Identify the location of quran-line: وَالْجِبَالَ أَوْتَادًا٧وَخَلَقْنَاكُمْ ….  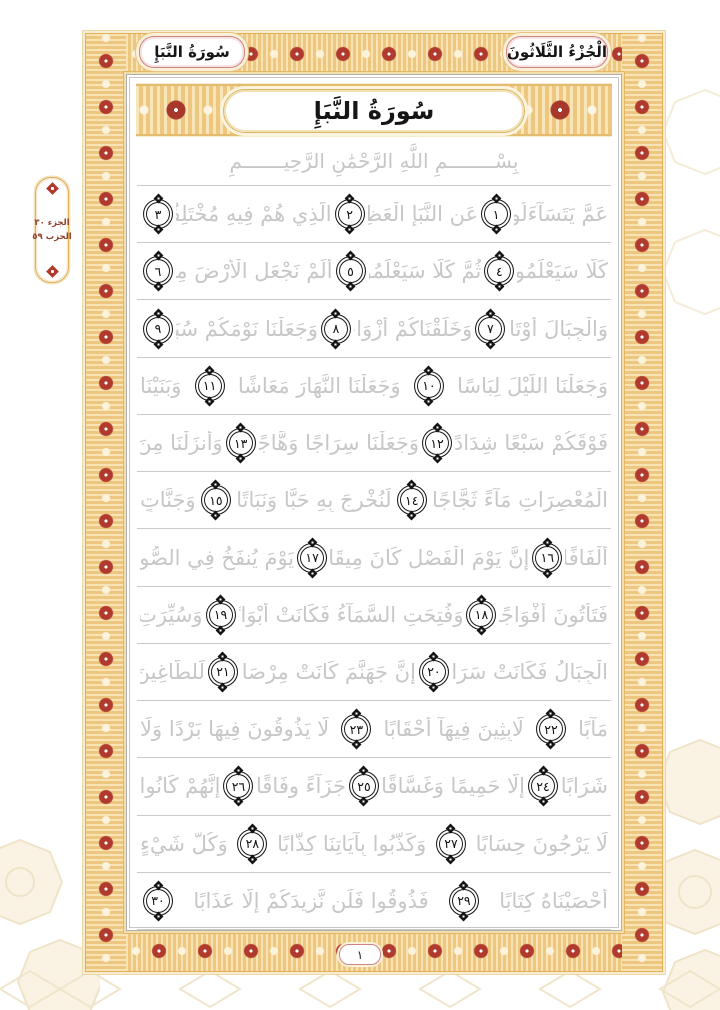
(374, 329).